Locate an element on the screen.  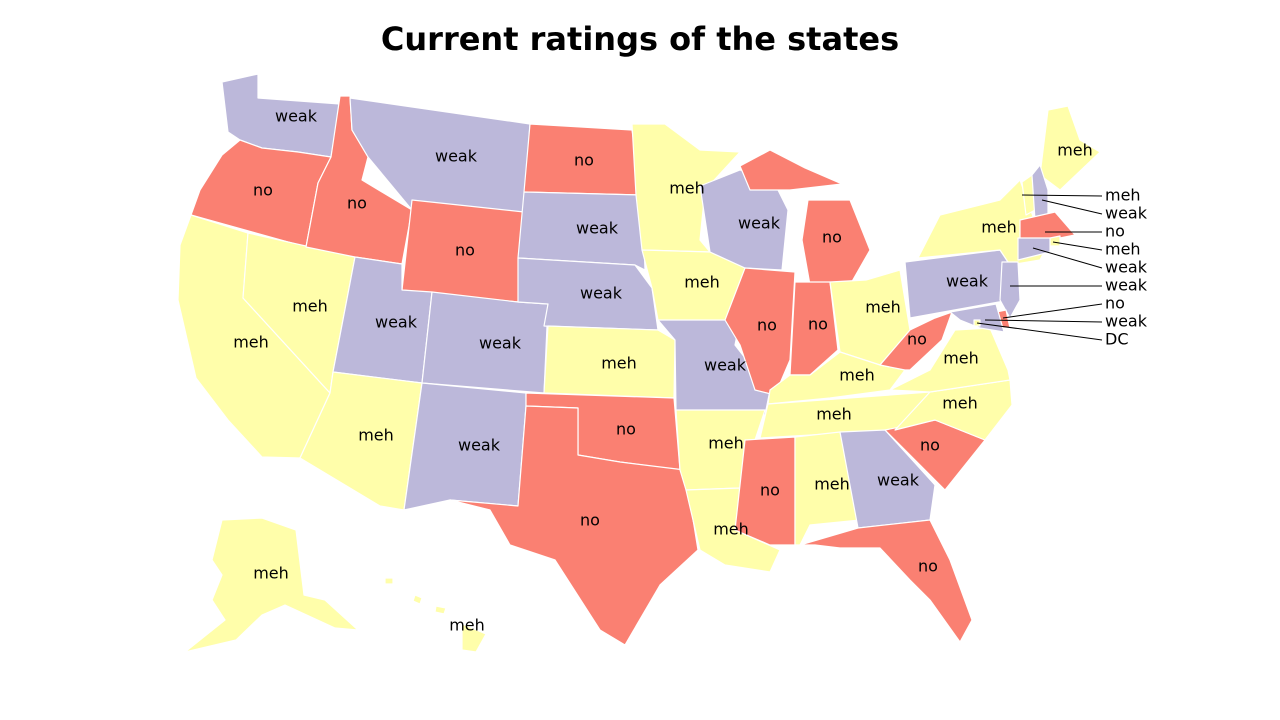
state-label-ks: meh is located at coordinates (619, 363).